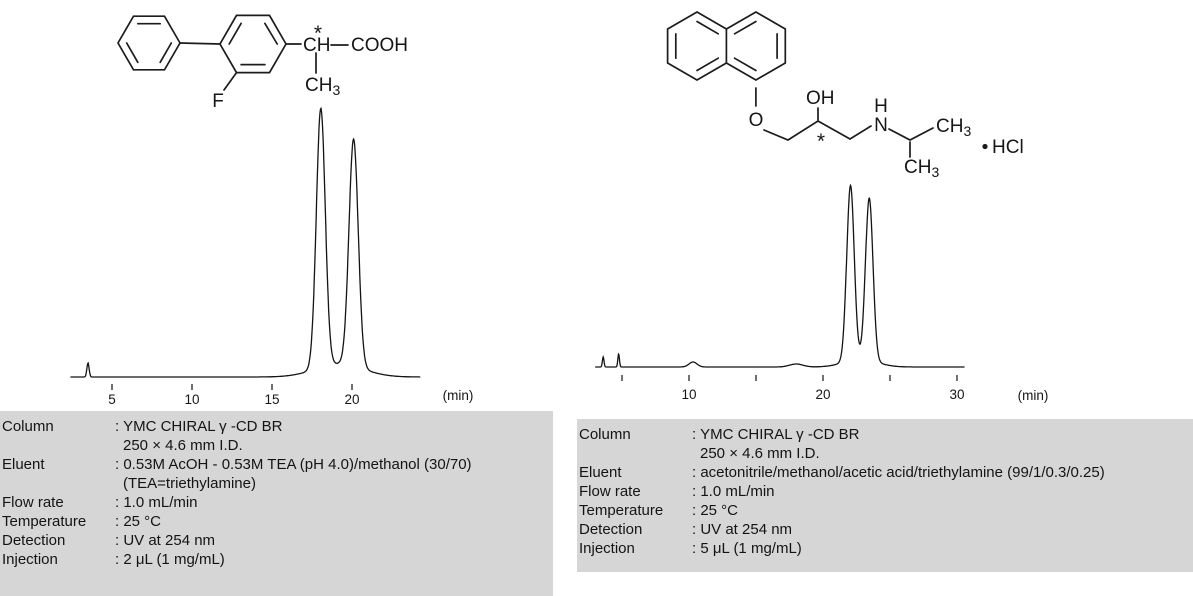 The width and height of the screenshot is (1193, 596). What do you see at coordinates (316, 45) in the screenshot?
I see `ch-label: CH` at bounding box center [316, 45].